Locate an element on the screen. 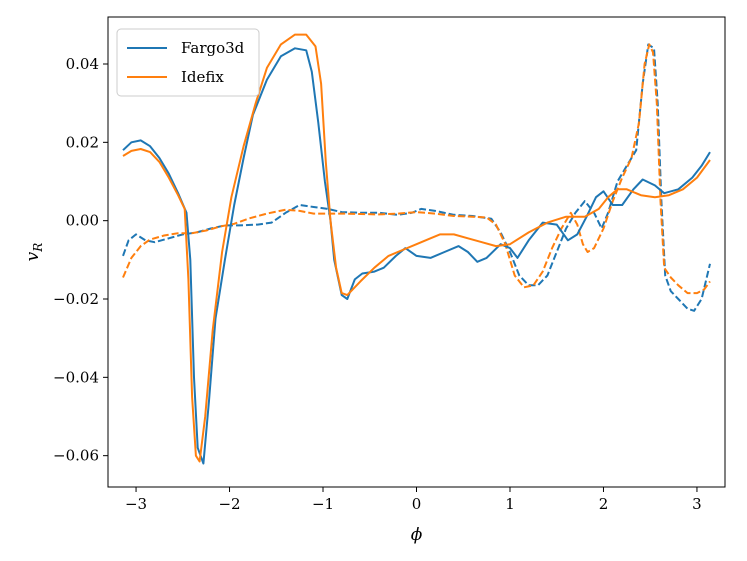 Image resolution: width=747 pixels, height=561 pixels. y-tick-label: 0.00 is located at coordinates (82, 221).